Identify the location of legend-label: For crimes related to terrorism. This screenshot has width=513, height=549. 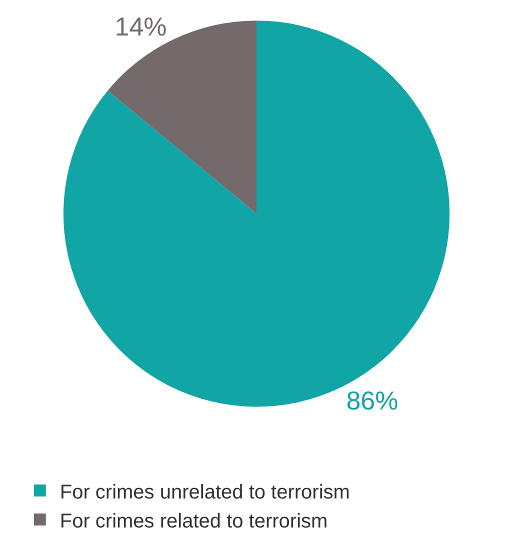
(194, 521).